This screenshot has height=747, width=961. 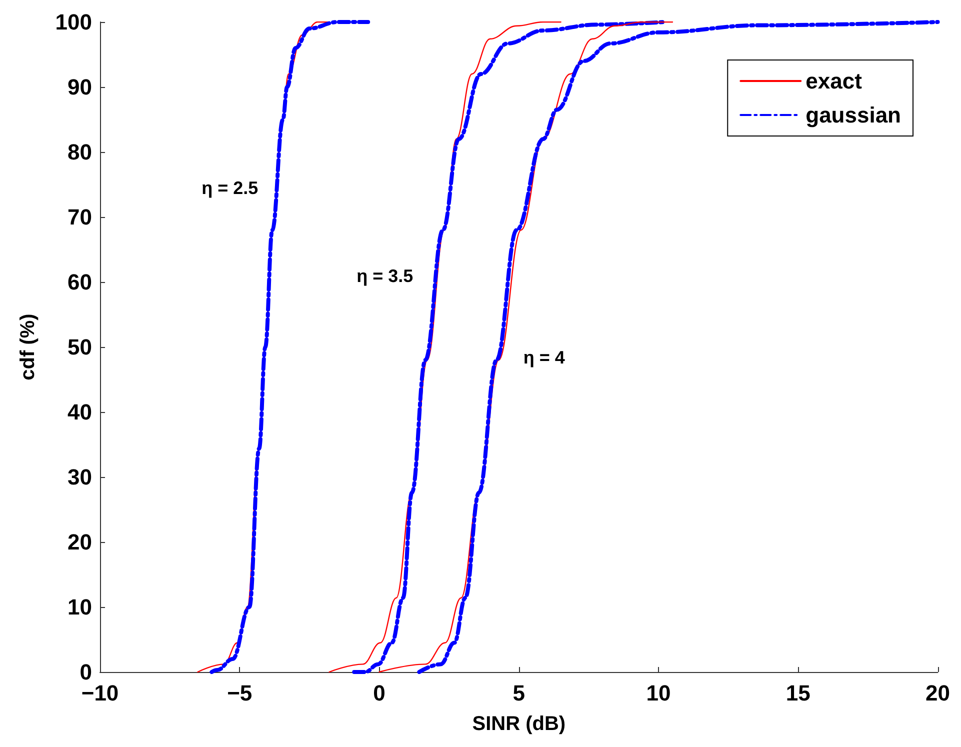 What do you see at coordinates (798, 693) in the screenshot?
I see `x-tick-label: 15` at bounding box center [798, 693].